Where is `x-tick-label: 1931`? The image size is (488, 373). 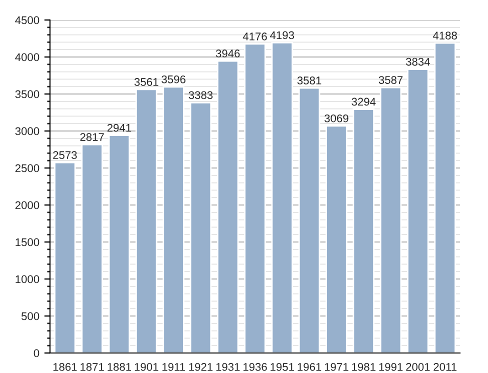
x-tick-label: 1931 is located at coordinates (228, 367).